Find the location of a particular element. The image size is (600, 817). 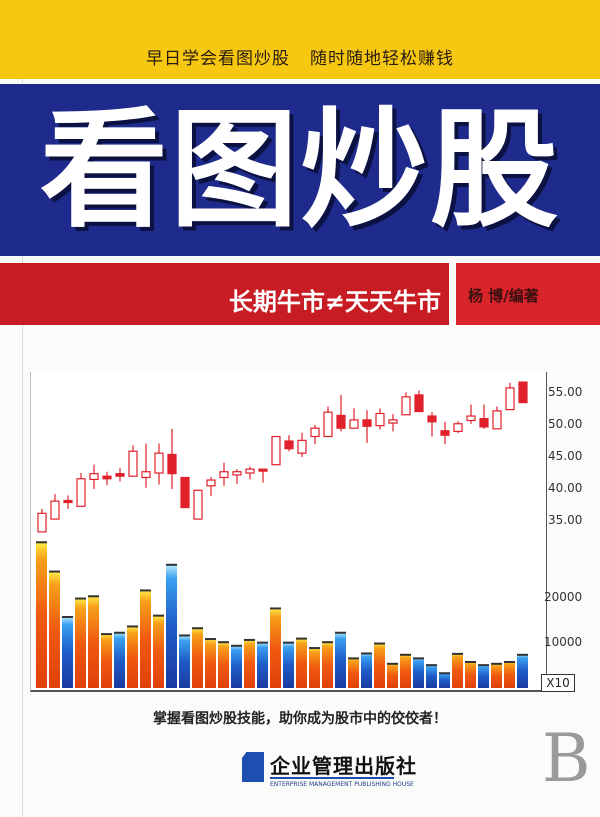

price-tick: 40.00 is located at coordinates (565, 488).